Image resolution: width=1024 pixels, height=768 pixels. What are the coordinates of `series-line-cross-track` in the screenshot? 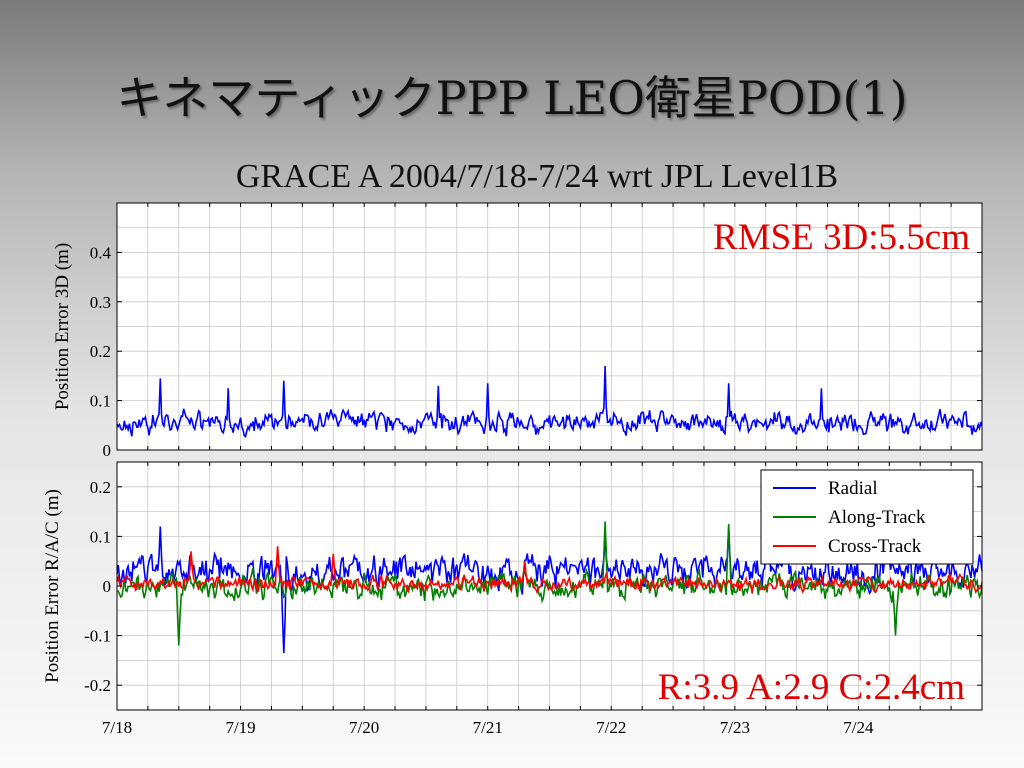 It's located at (549, 570).